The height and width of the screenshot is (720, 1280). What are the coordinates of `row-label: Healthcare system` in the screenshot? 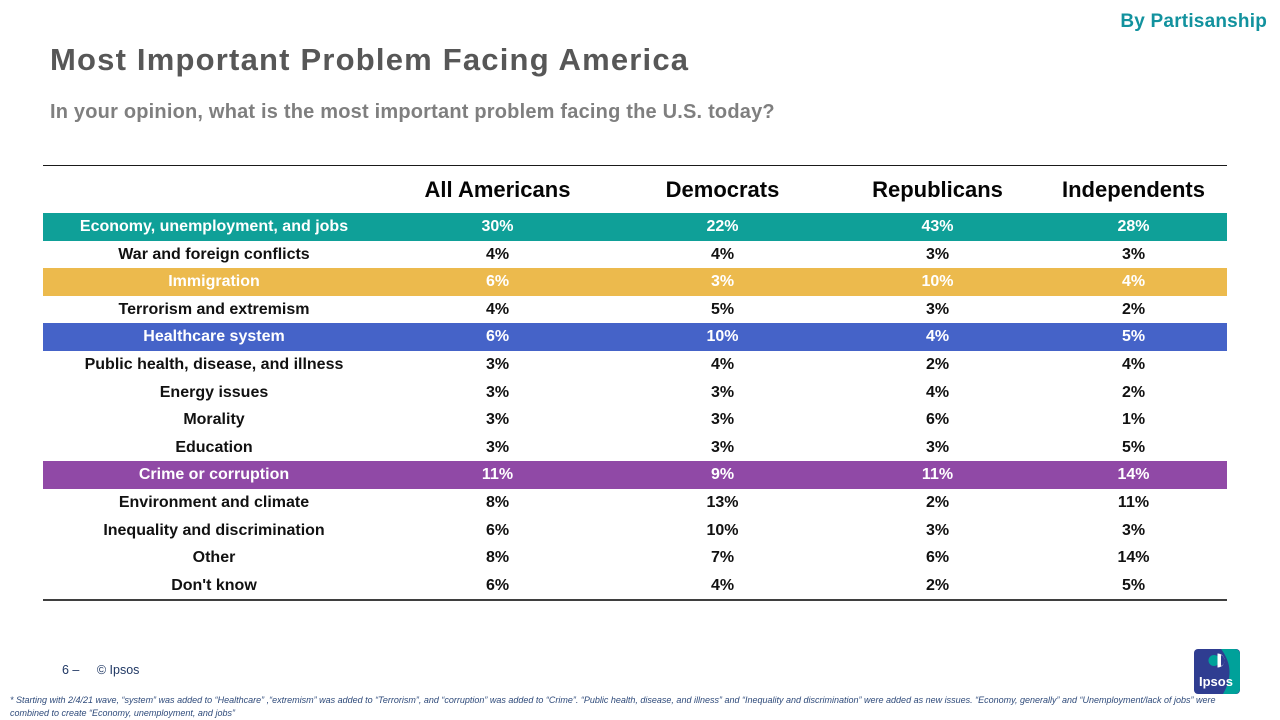 It's located at (214, 337).